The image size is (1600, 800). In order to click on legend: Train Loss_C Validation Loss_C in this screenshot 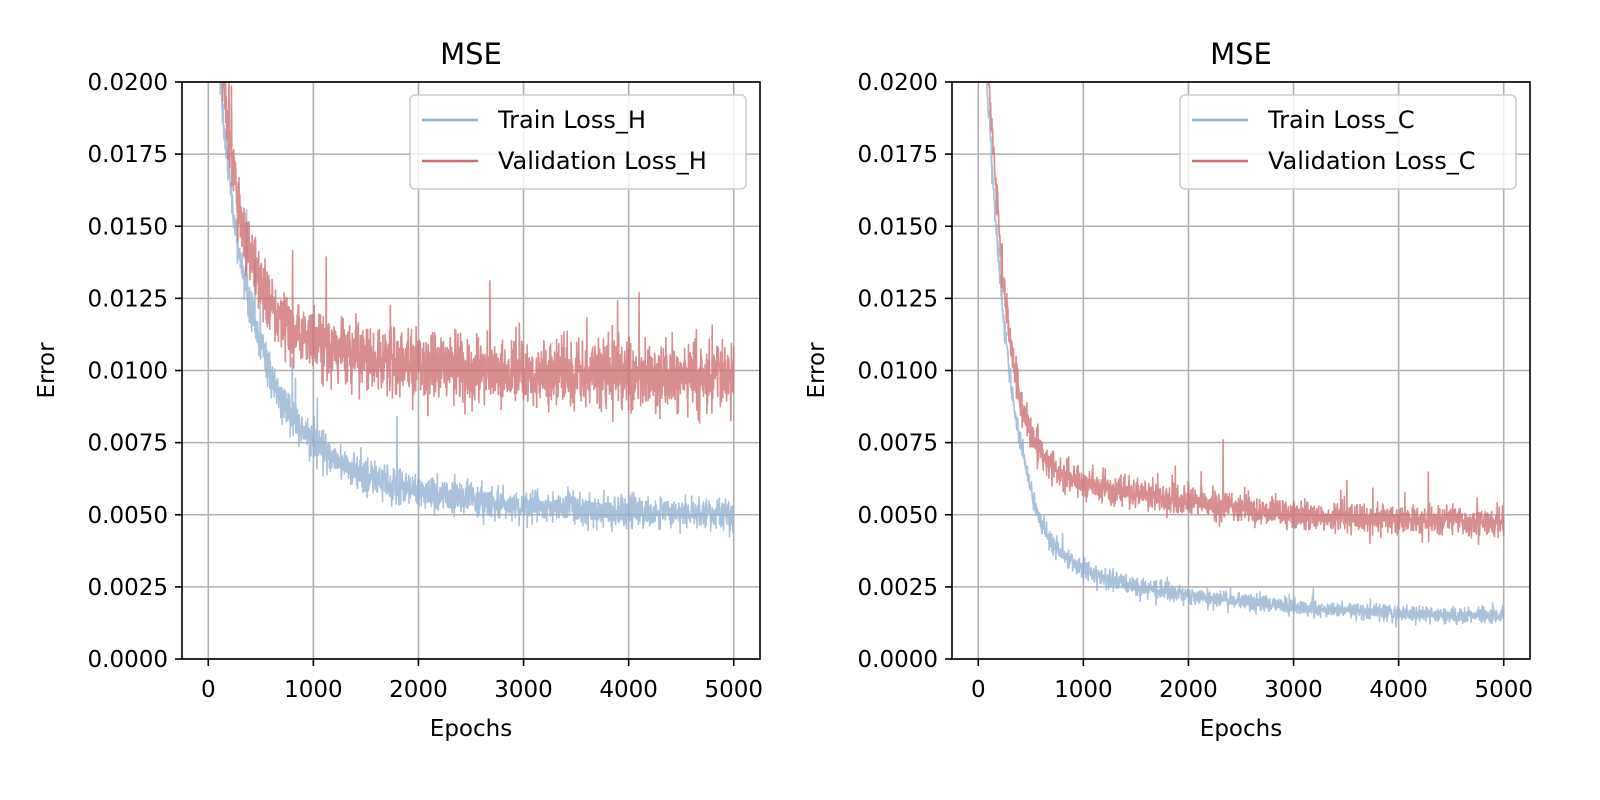, I will do `click(1348, 142)`.